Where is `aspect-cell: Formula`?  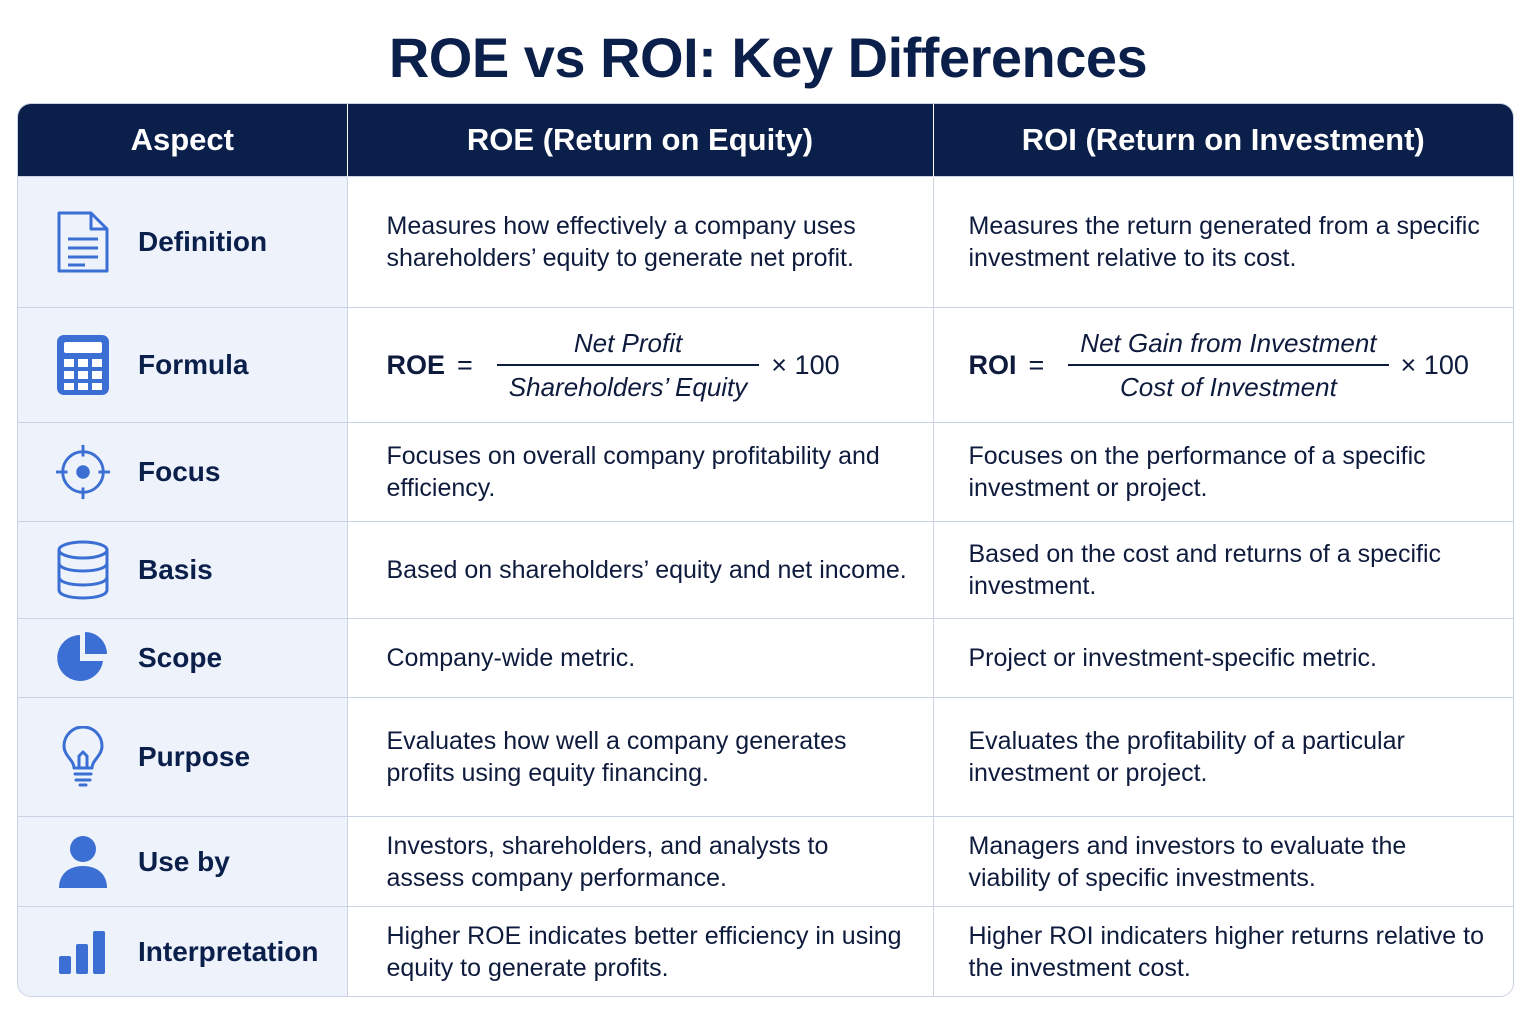 aspect-cell: Formula is located at coordinates (183, 365).